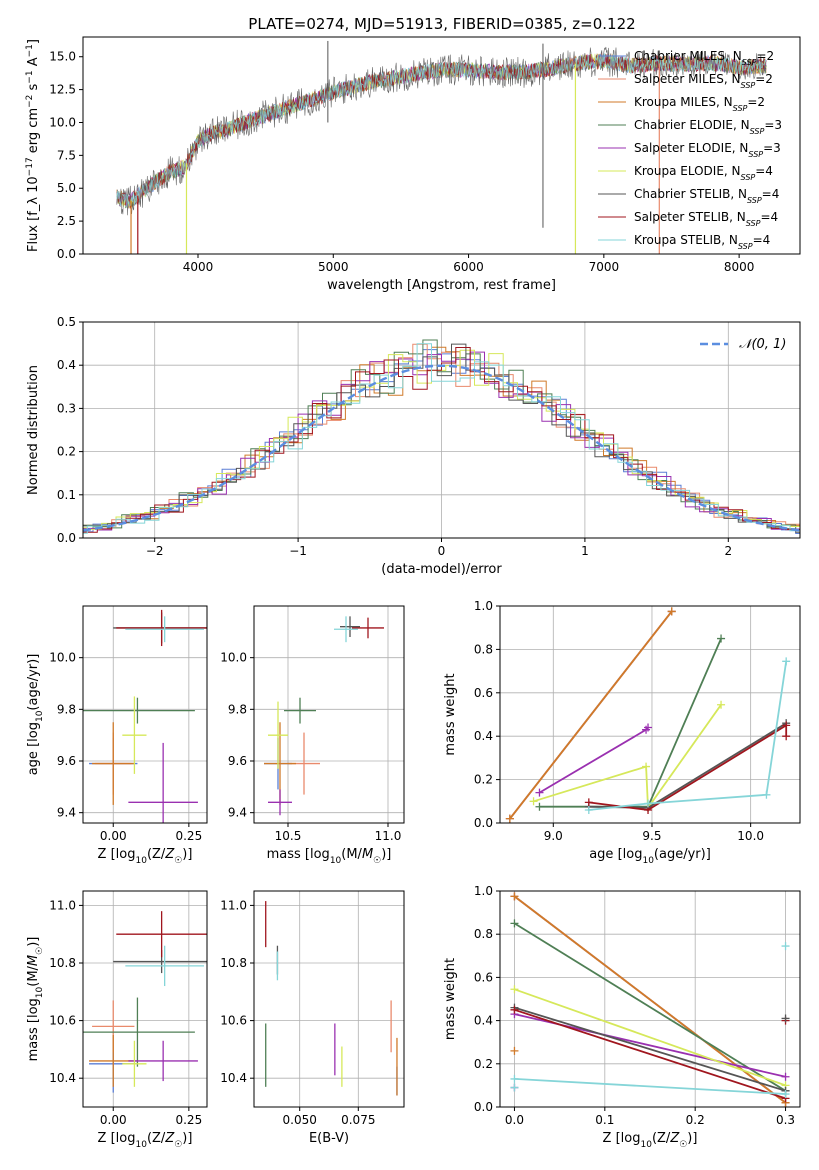 This screenshot has height=1170, width=819. Describe the element at coordinates (66, 452) in the screenshot. I see `y-tick-label: 0.2` at that location.